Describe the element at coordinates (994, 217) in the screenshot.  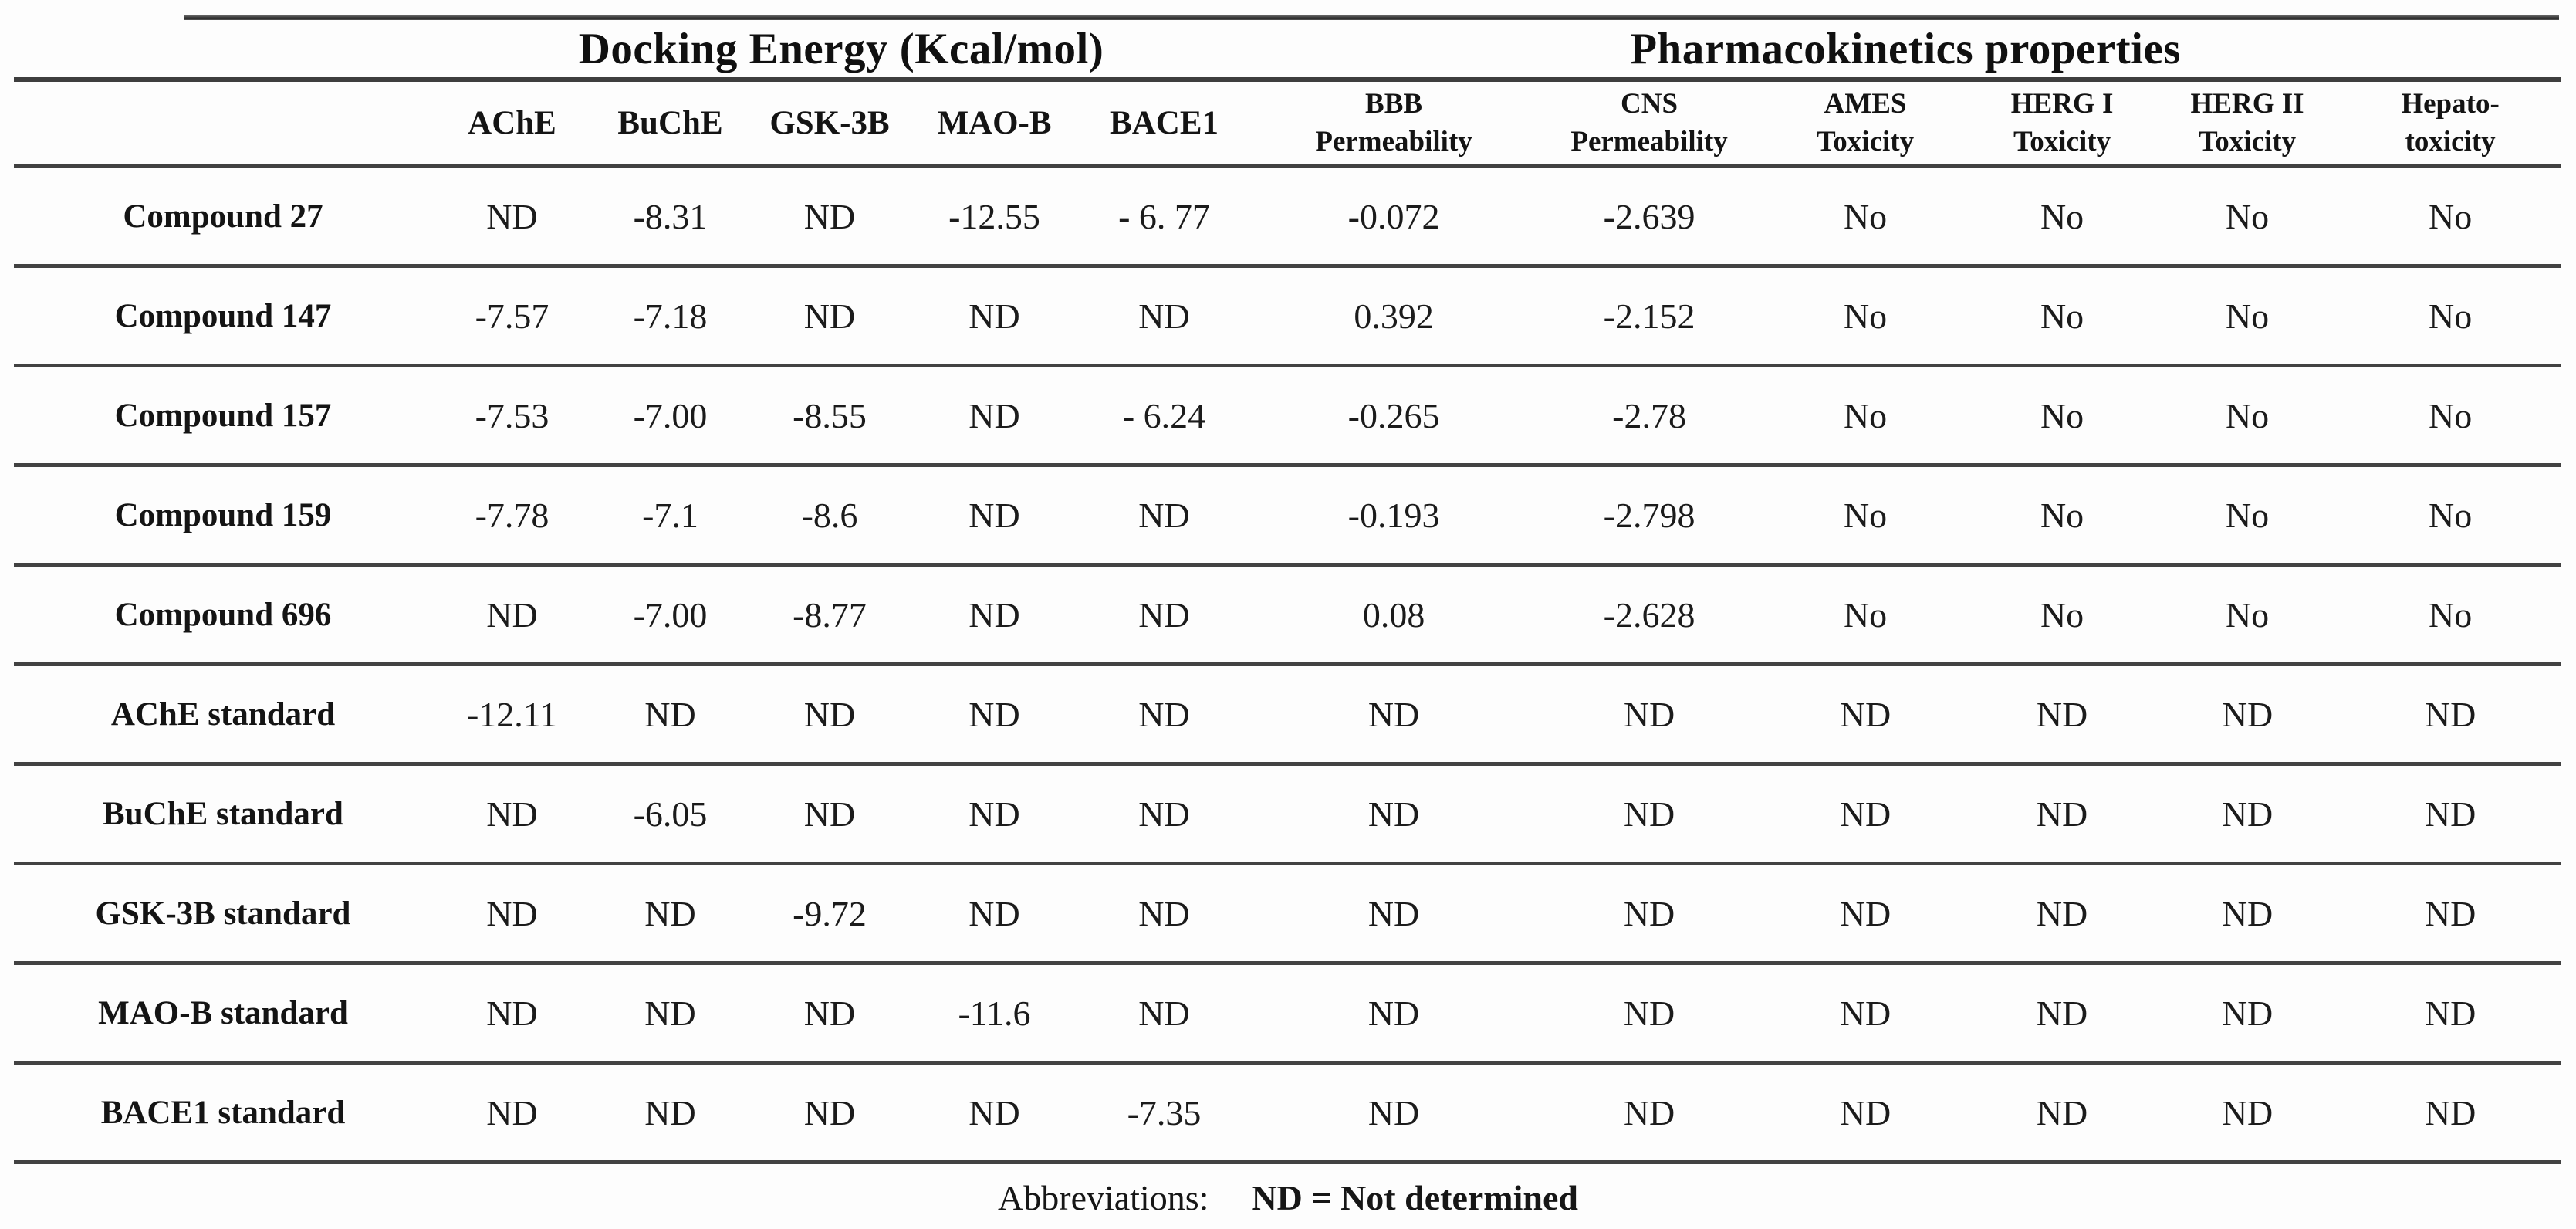
I see `table-cell: -12.55` at that location.